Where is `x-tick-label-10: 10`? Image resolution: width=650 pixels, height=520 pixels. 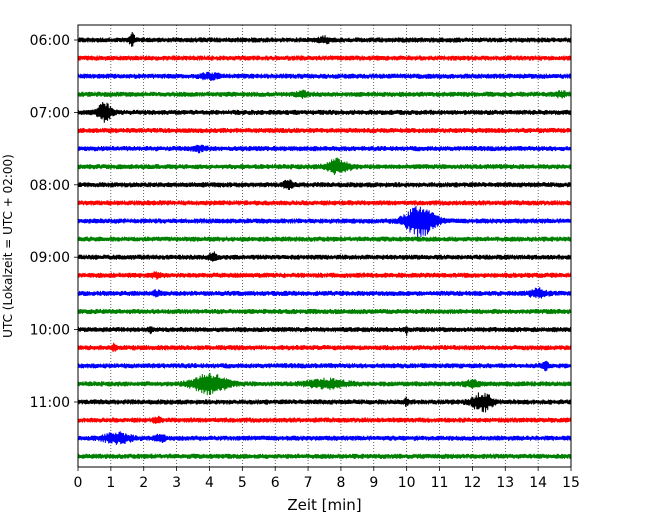 x-tick-label-10: 10 is located at coordinates (407, 483).